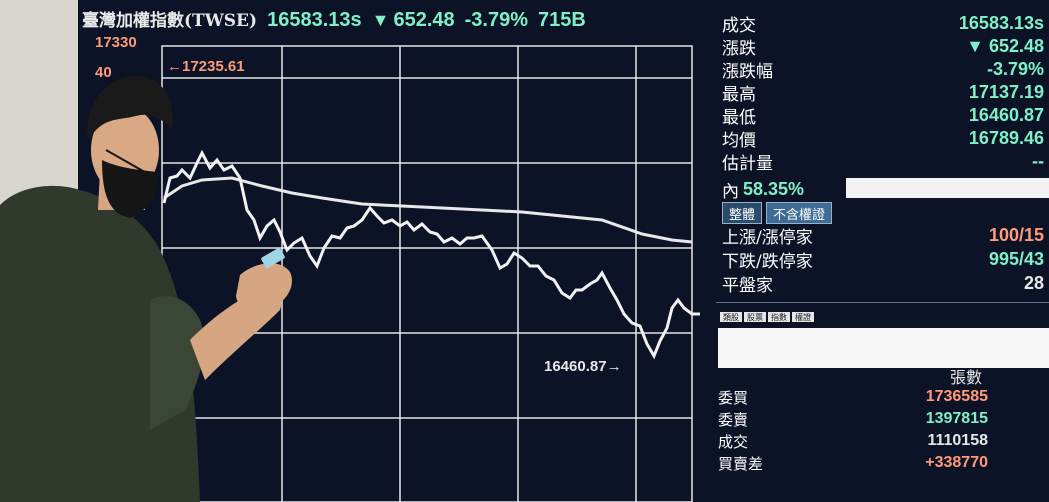 The height and width of the screenshot is (502, 1049). Describe the element at coordinates (1015, 68) in the screenshot. I see `quote-value: -3.79%` at that location.